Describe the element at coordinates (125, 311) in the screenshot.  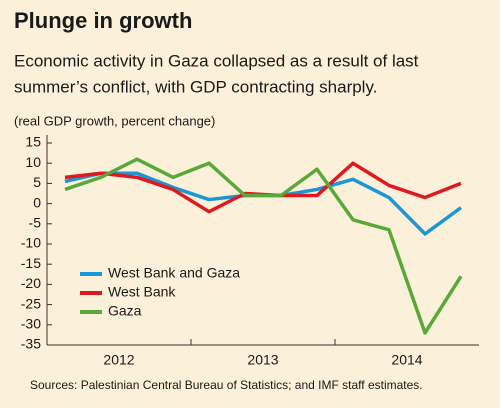
I see `legend-label: Gaza` at that location.